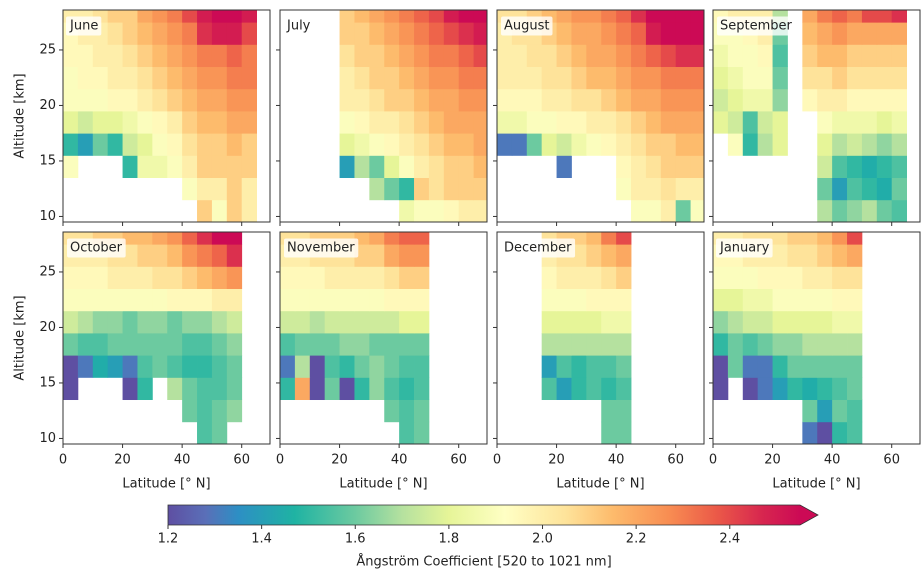 The image size is (921, 571). What do you see at coordinates (321, 248) in the screenshot?
I see `panel-title: November` at bounding box center [321, 248].